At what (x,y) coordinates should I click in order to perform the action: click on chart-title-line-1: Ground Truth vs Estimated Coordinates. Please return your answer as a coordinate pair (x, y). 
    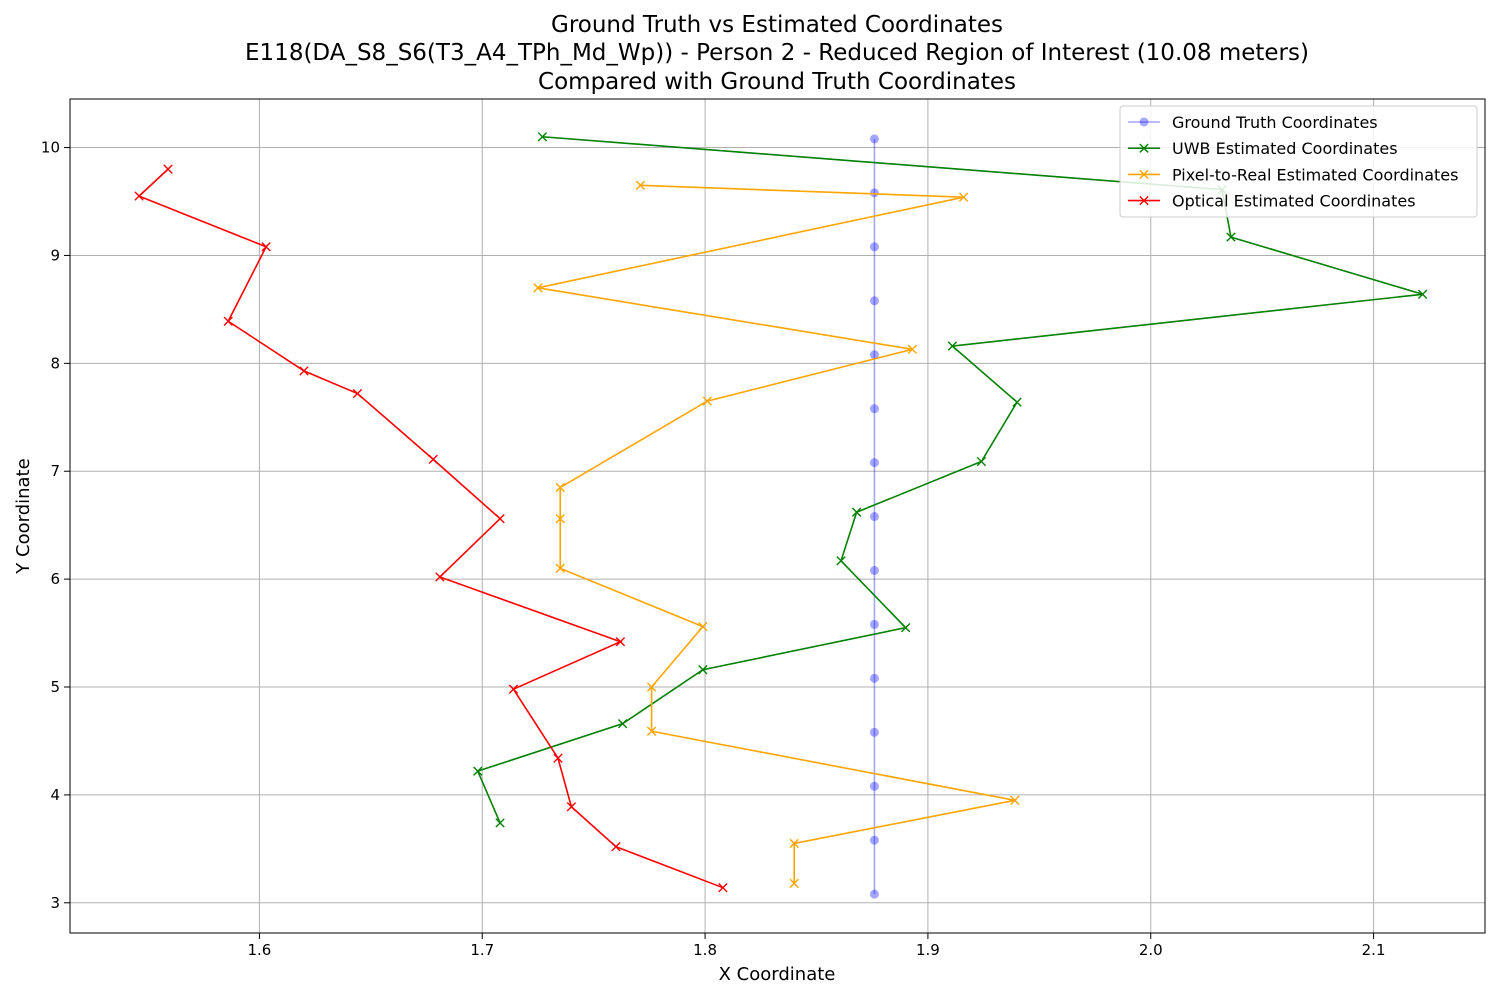
    Looking at the image, I should click on (777, 25).